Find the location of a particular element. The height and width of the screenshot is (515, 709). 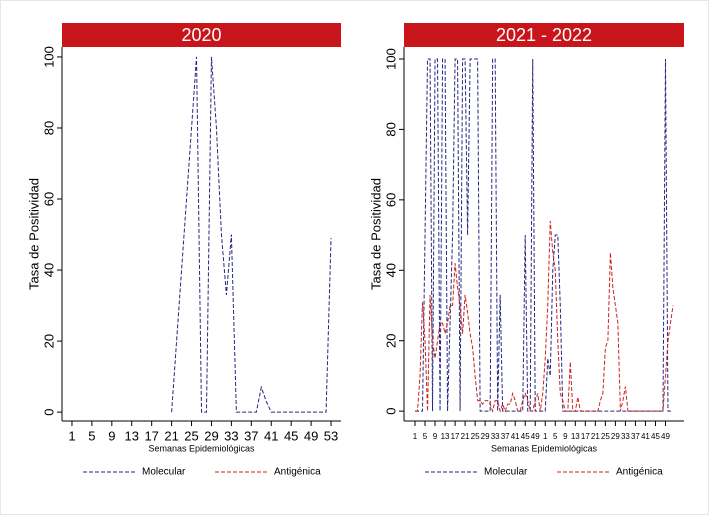

panel-title: 2021 - 2022 is located at coordinates (544, 35).